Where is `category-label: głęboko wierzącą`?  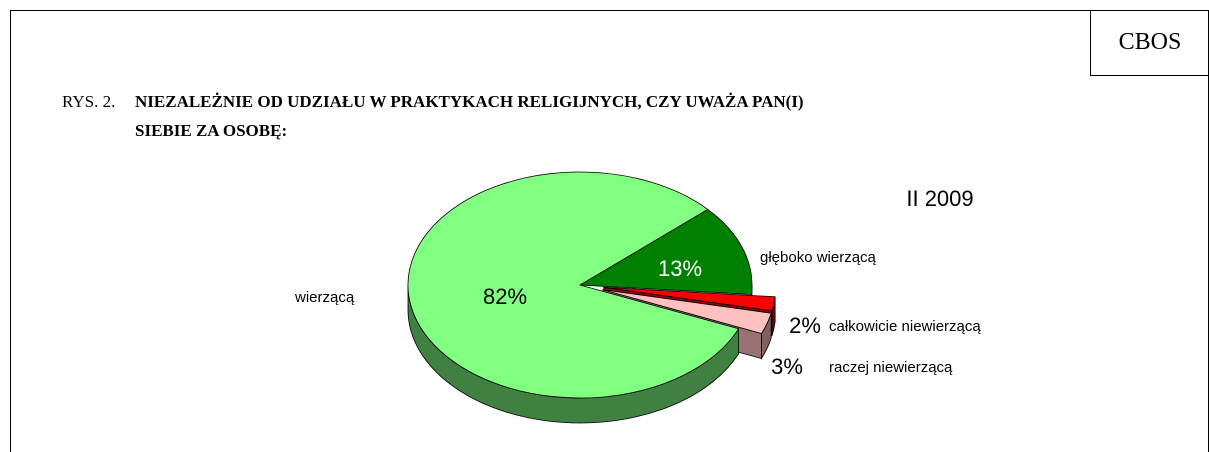
category-label: głęboko wierzącą is located at coordinates (818, 257).